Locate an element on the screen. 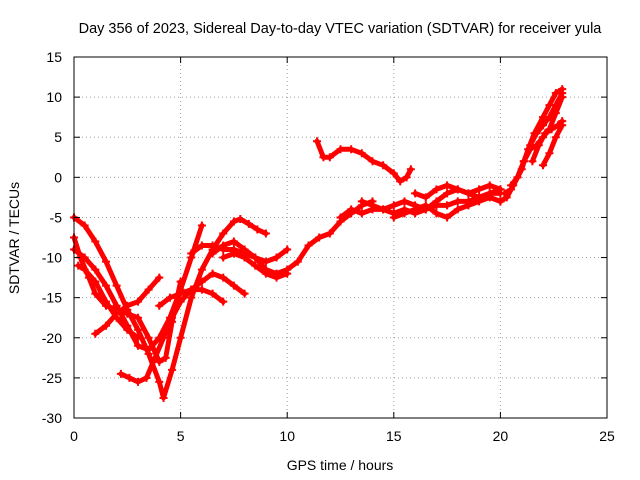 The height and width of the screenshot is (480, 640). y-tick-label: -20 is located at coordinates (52, 338).